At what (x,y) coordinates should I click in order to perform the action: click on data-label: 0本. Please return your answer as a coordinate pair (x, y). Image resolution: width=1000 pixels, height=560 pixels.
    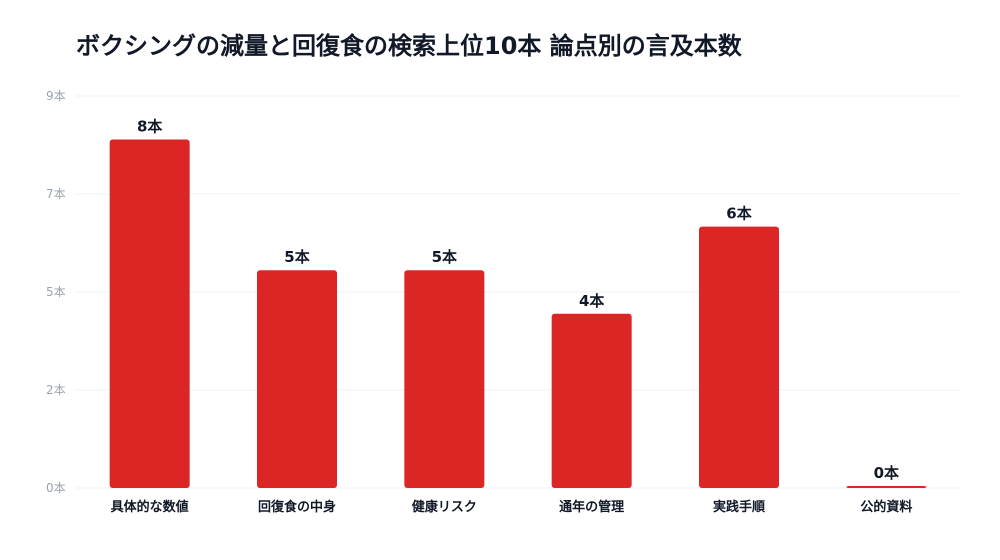
    Looking at the image, I should click on (886, 473).